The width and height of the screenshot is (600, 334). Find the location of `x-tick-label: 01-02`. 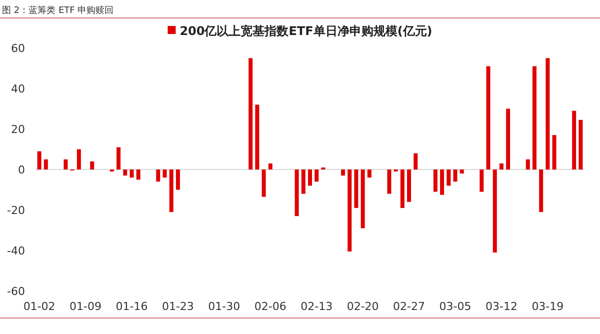

x-tick-label: 01-02 is located at coordinates (39, 306).